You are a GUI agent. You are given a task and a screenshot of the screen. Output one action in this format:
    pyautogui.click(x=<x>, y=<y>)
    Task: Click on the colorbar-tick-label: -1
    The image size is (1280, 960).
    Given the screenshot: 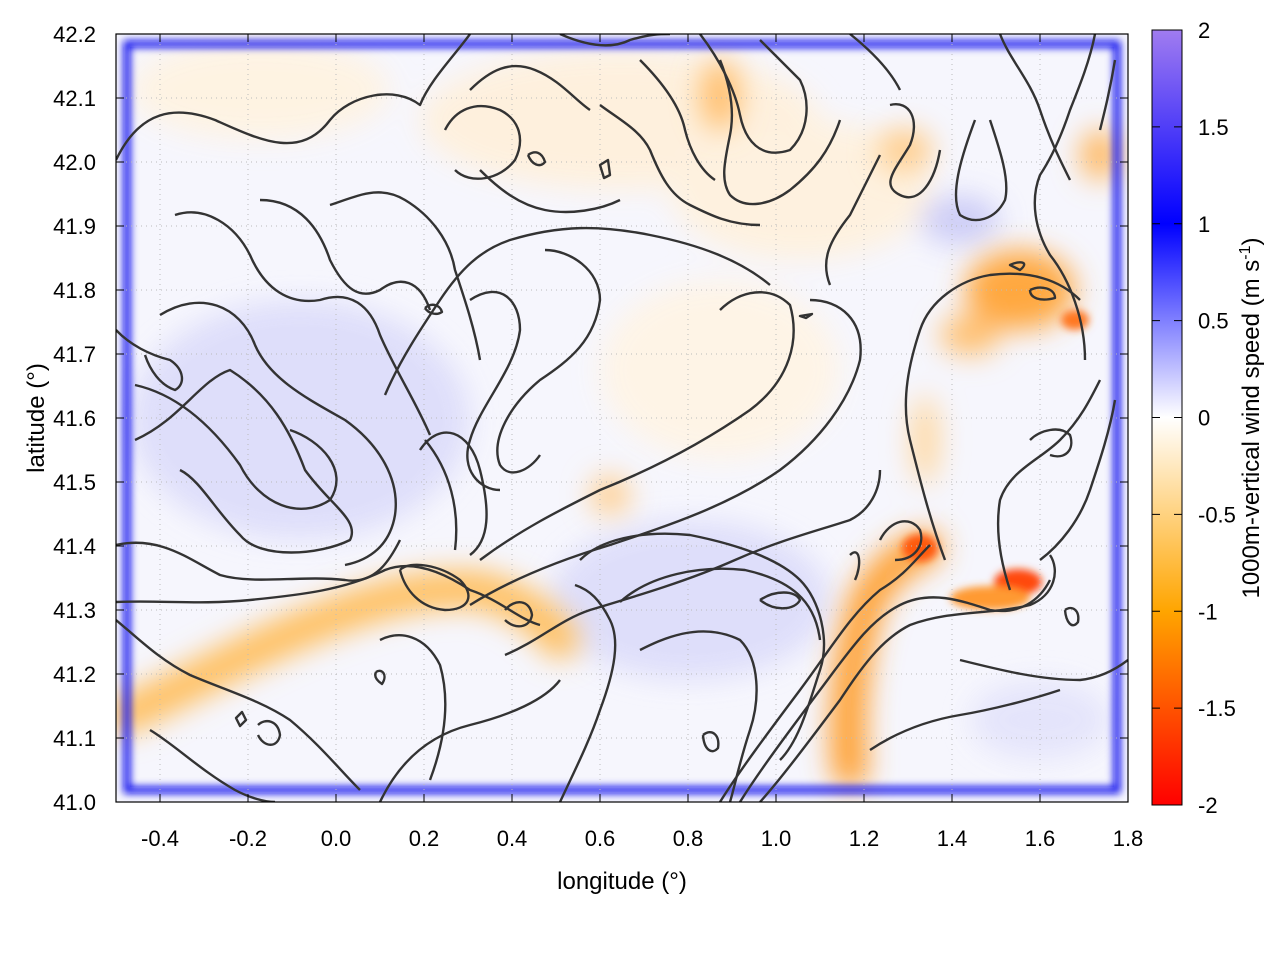 What is the action you would take?
    pyautogui.click(x=1208, y=611)
    